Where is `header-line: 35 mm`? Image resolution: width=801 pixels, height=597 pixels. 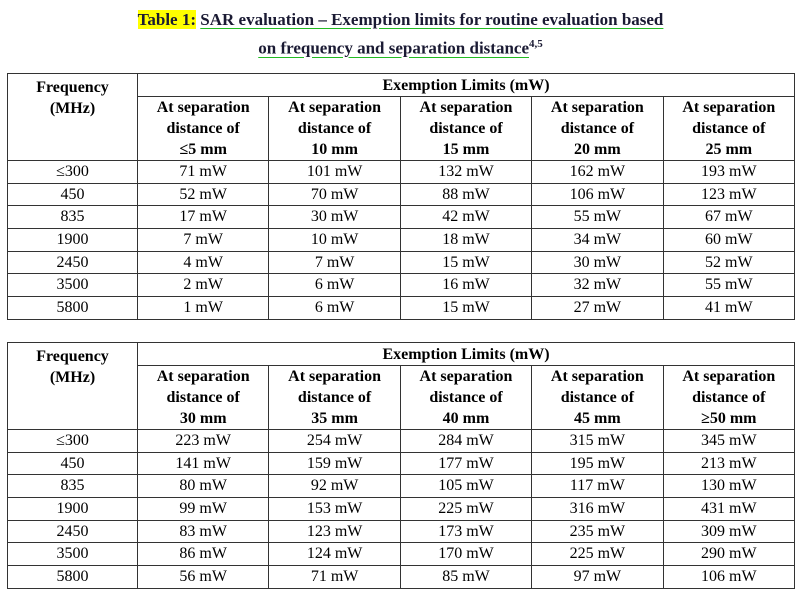
header-line: 35 mm is located at coordinates (334, 418).